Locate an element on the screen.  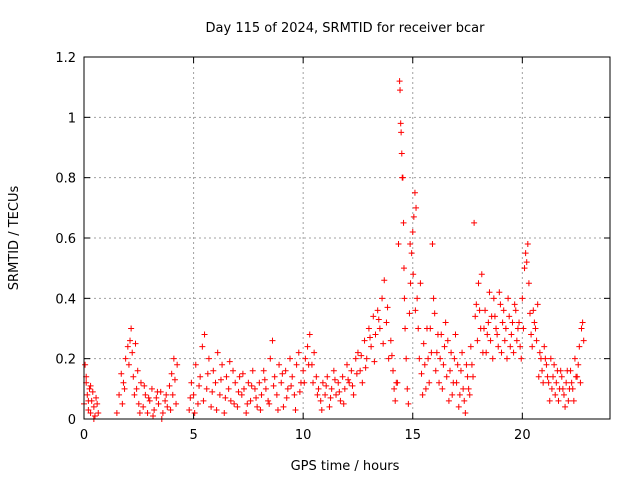
x-tick-label: 10 is located at coordinates (303, 435).